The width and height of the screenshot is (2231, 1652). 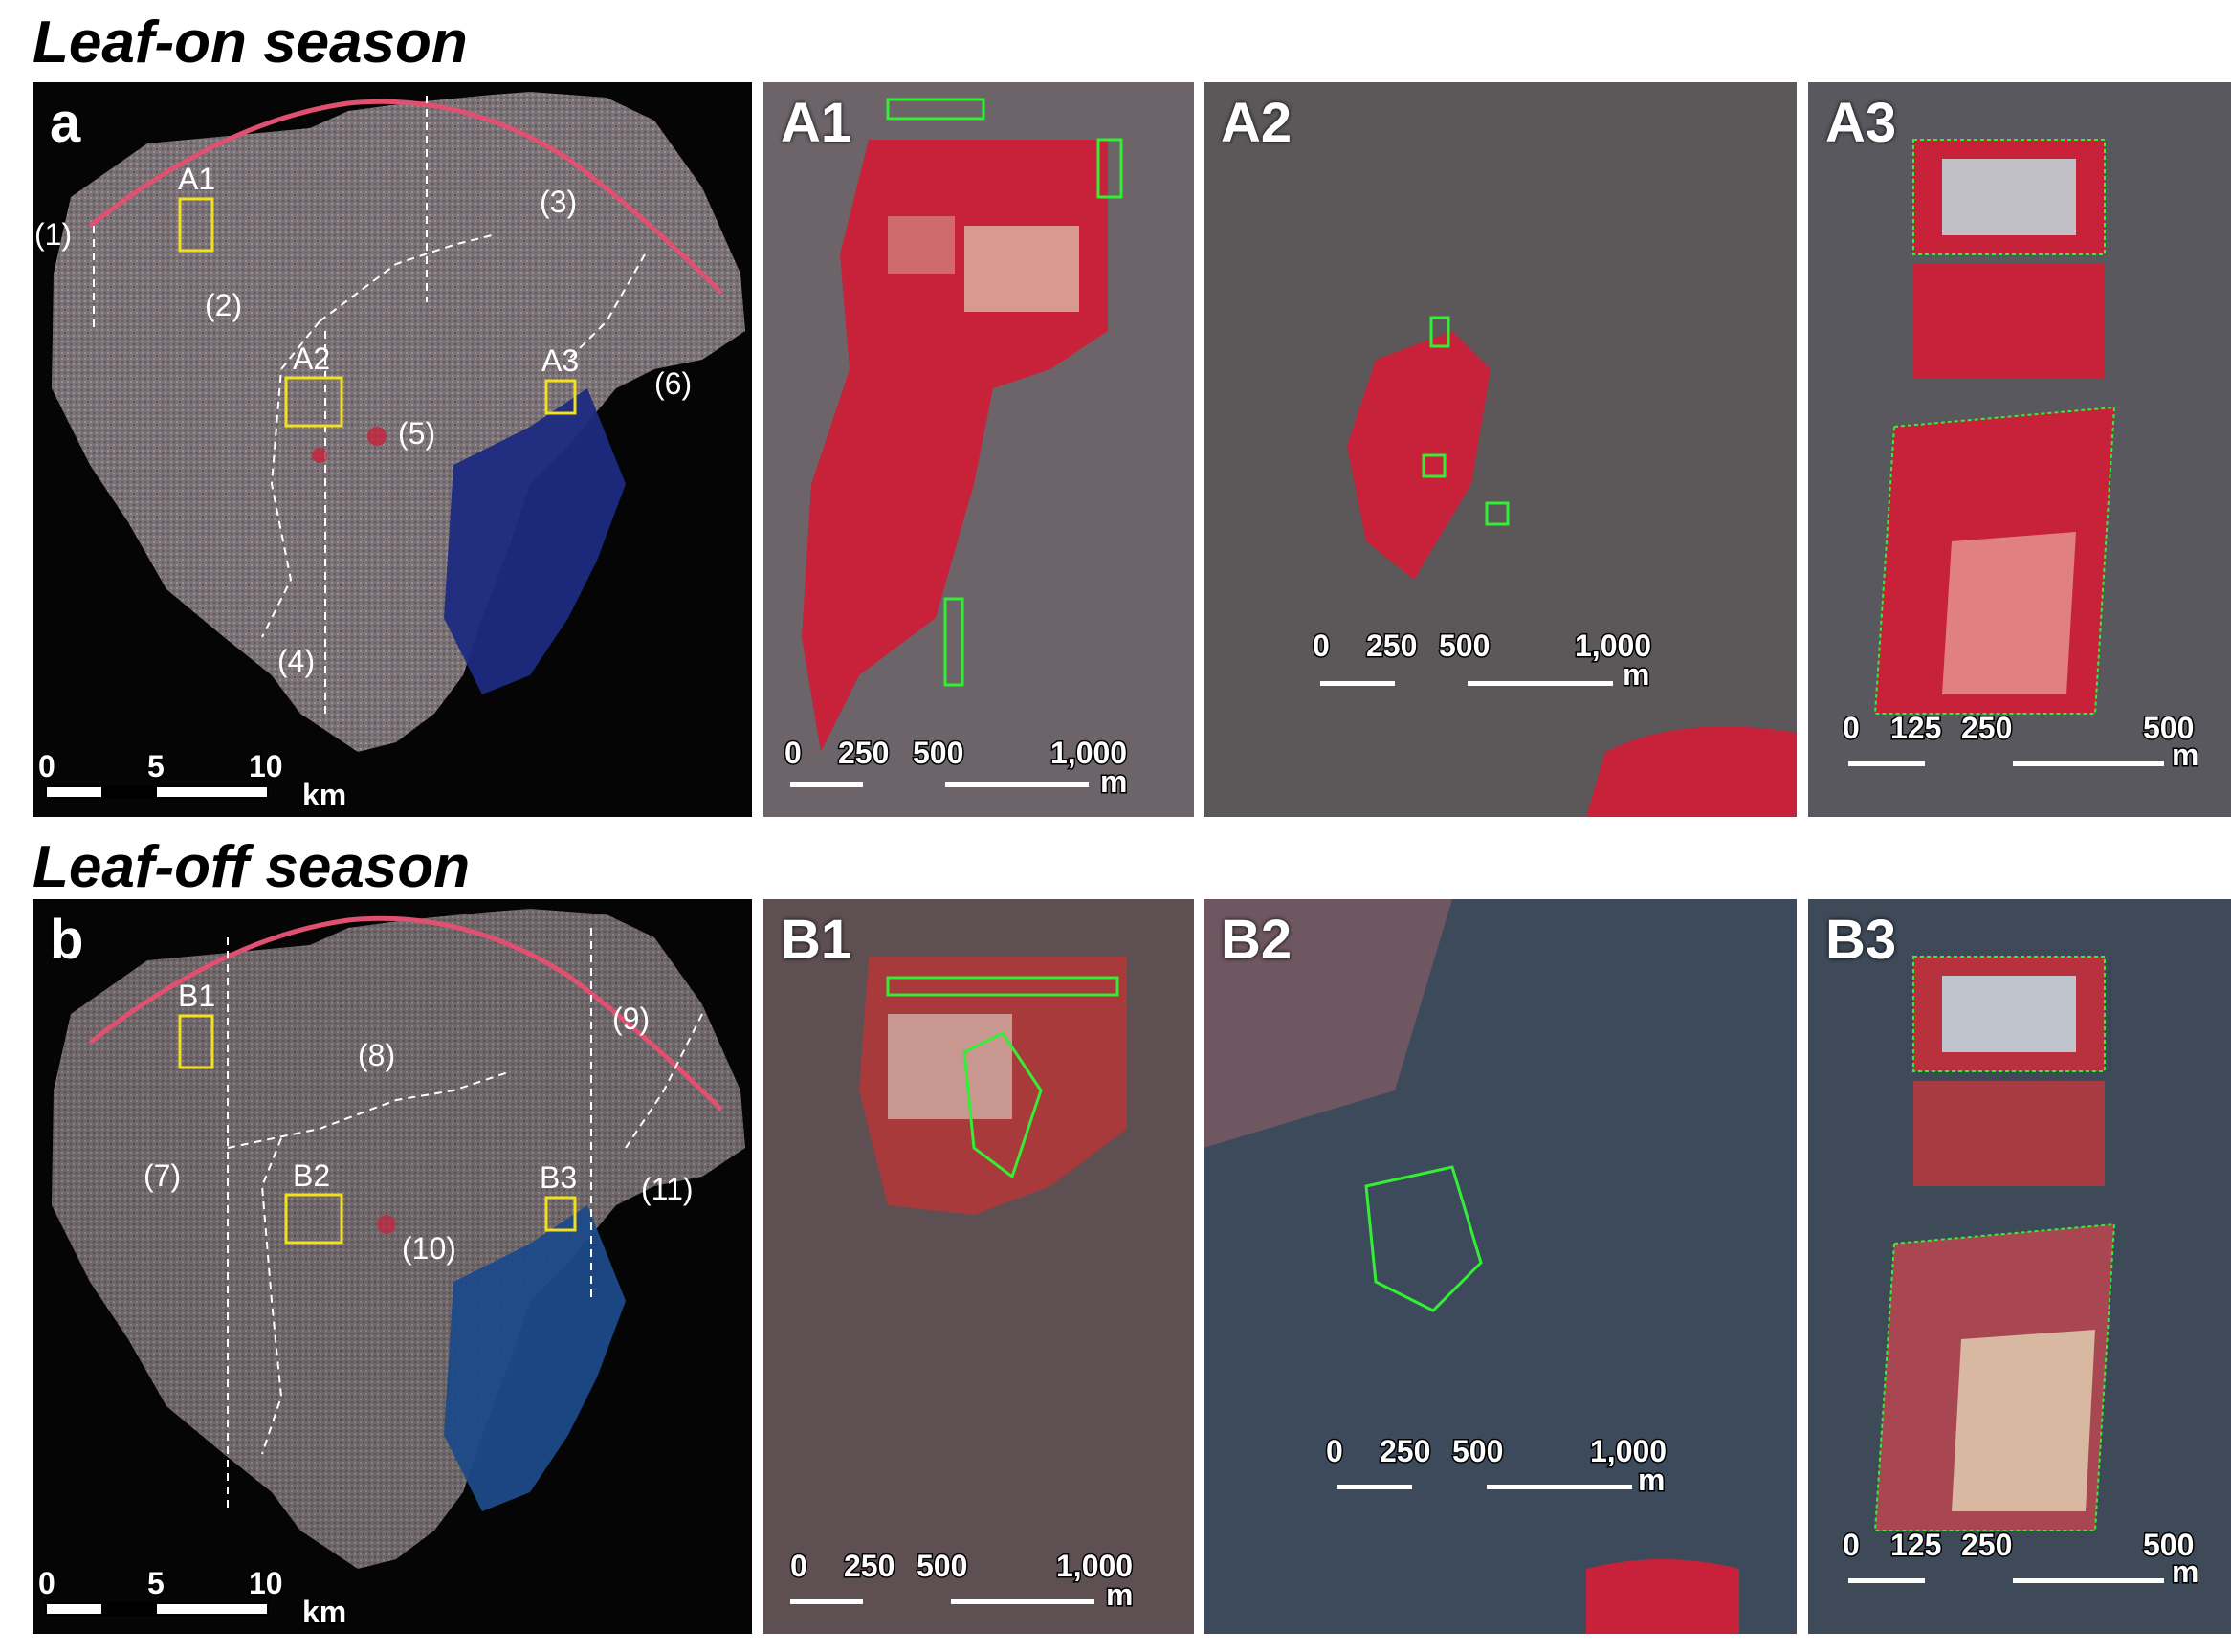 What do you see at coordinates (1861, 940) in the screenshot?
I see `panel-label-b3: B3` at bounding box center [1861, 940].